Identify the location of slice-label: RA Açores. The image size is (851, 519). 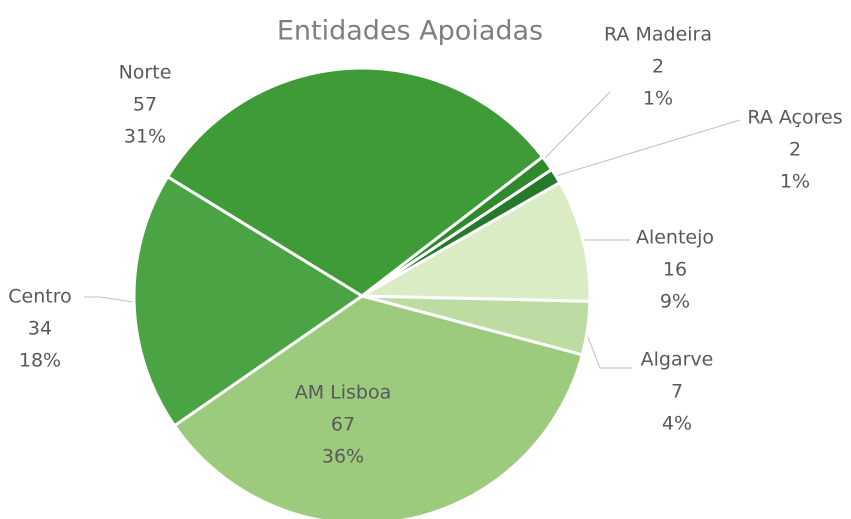
(794, 118).